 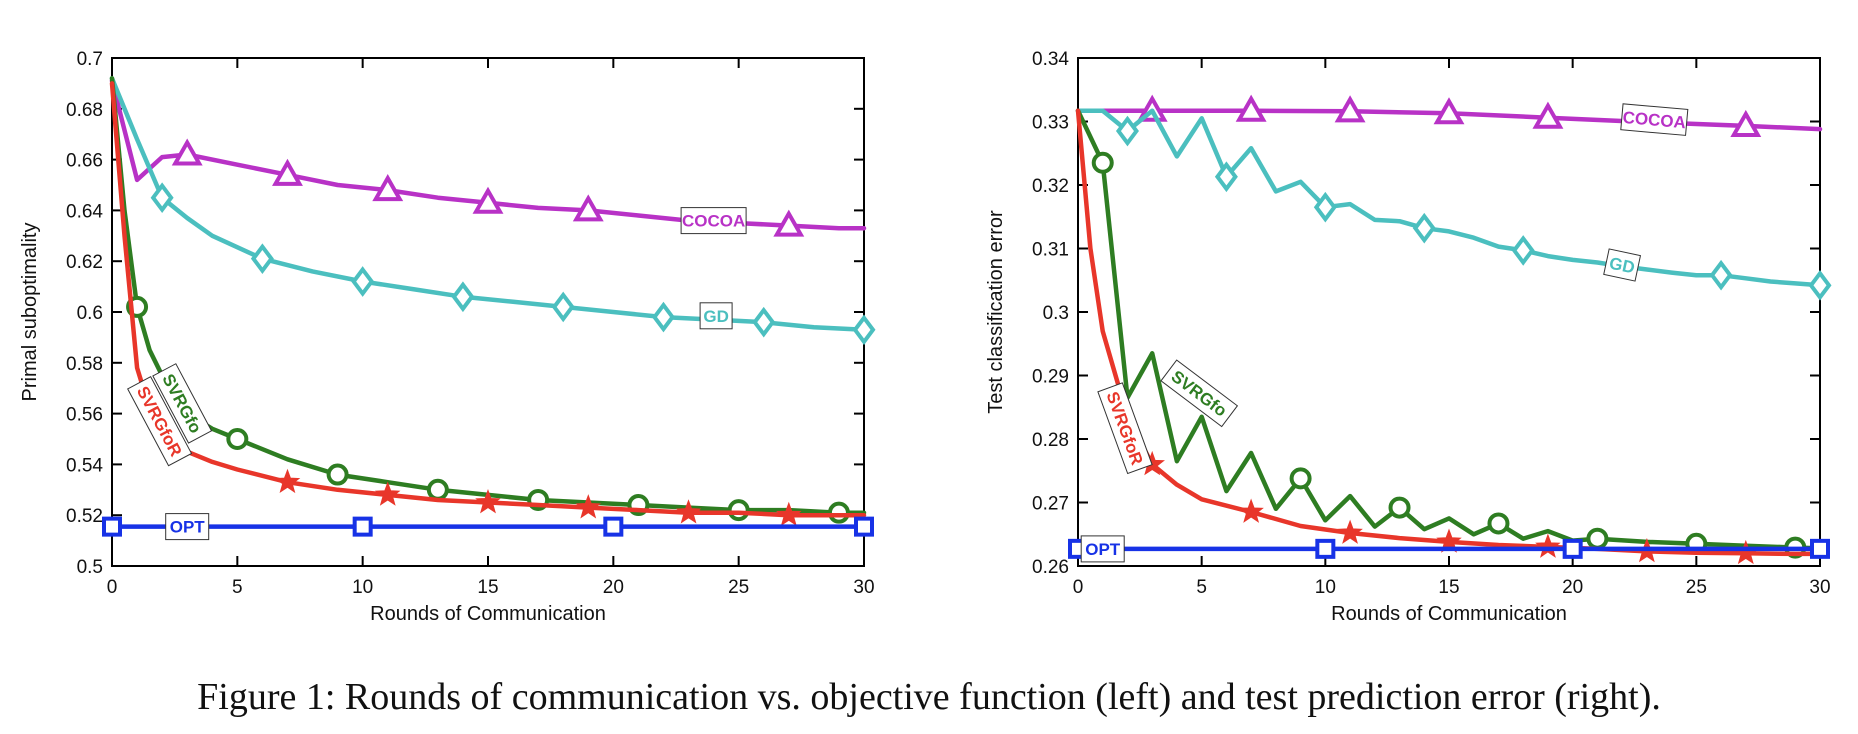 I want to click on y-tick-label: 0.56, so click(x=84, y=415).